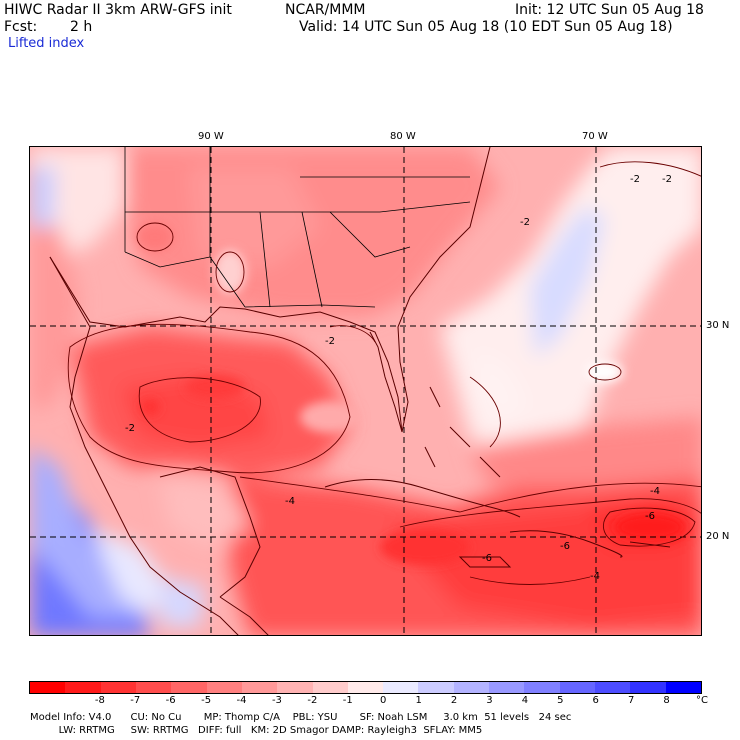  What do you see at coordinates (46, 43) in the screenshot?
I see `field-name: Lifted index` at bounding box center [46, 43].